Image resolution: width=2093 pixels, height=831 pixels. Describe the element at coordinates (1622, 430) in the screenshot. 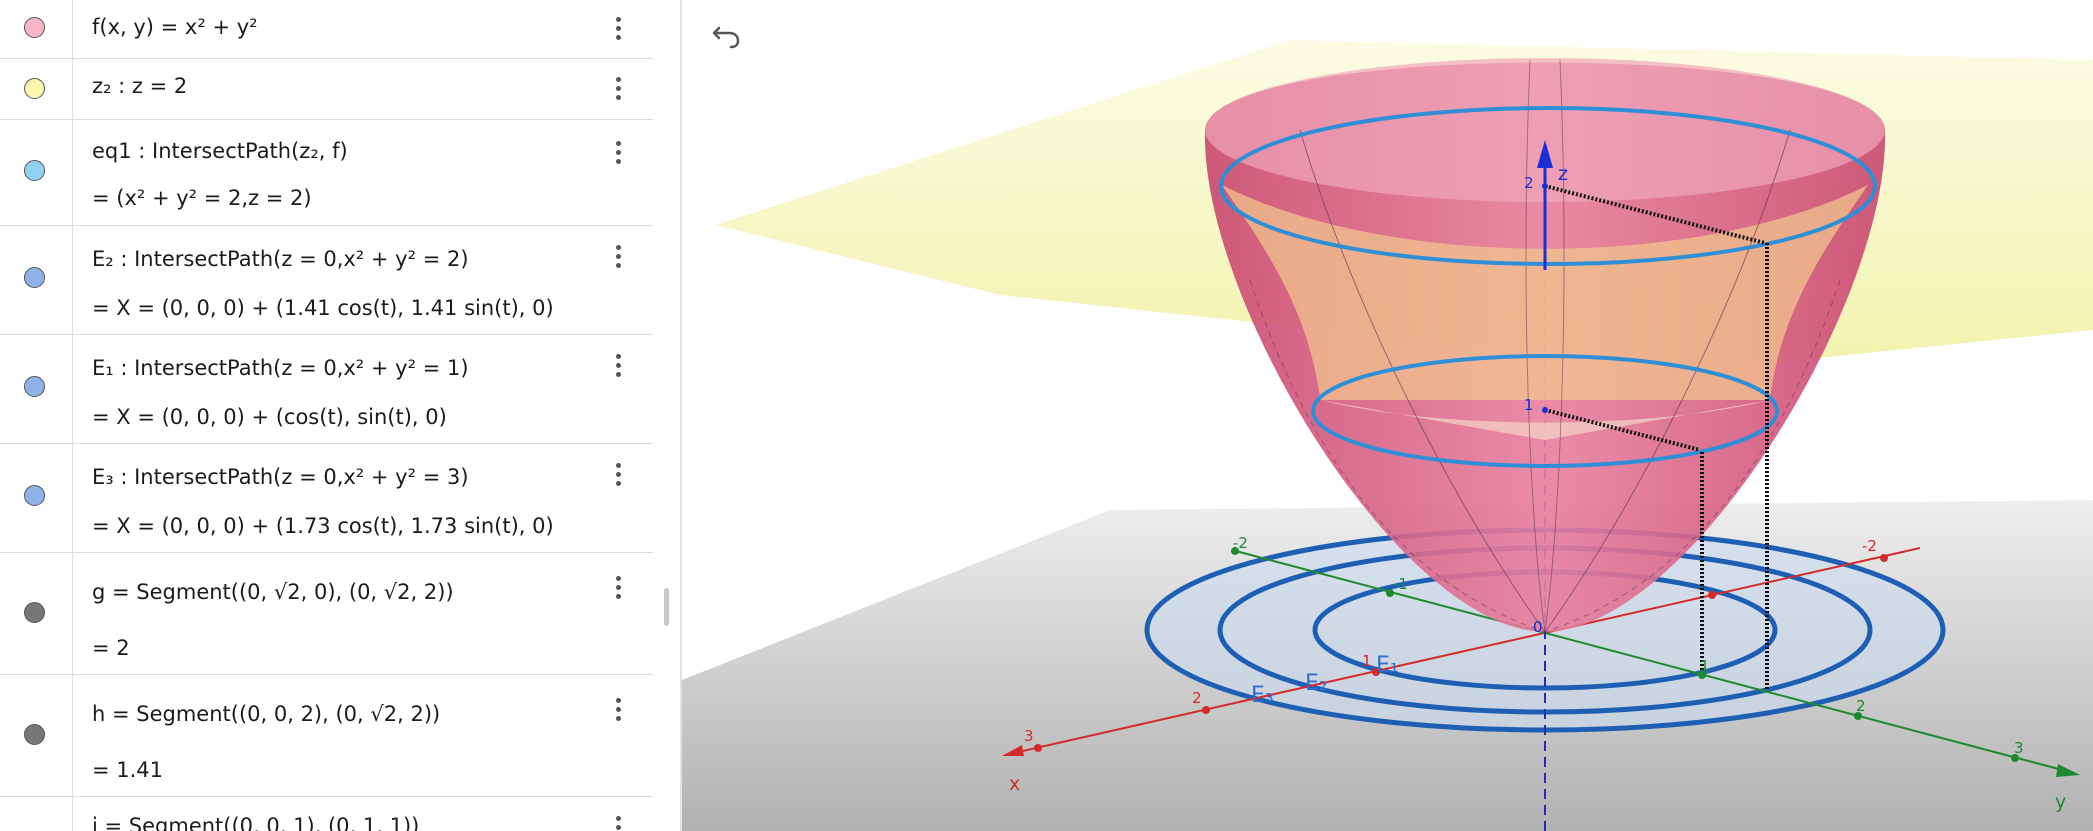

I see `segment-i` at that location.